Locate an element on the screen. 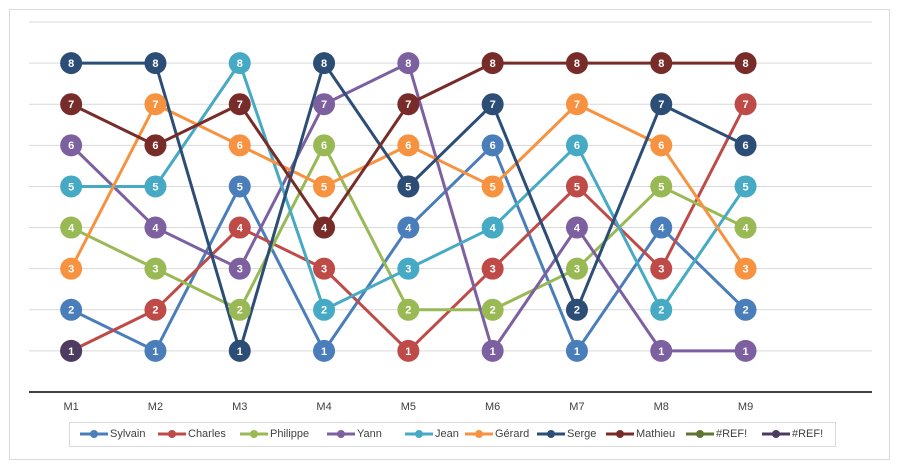 This screenshot has width=902, height=474. x-tick-label: M1 is located at coordinates (71, 407).